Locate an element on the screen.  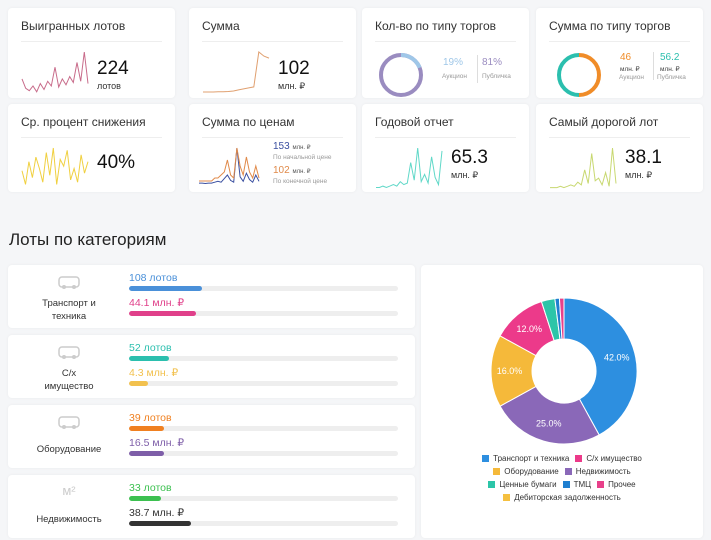
card-annual-report: Годовой отчет 65.3 млн. ₽ is located at coordinates (445, 148).